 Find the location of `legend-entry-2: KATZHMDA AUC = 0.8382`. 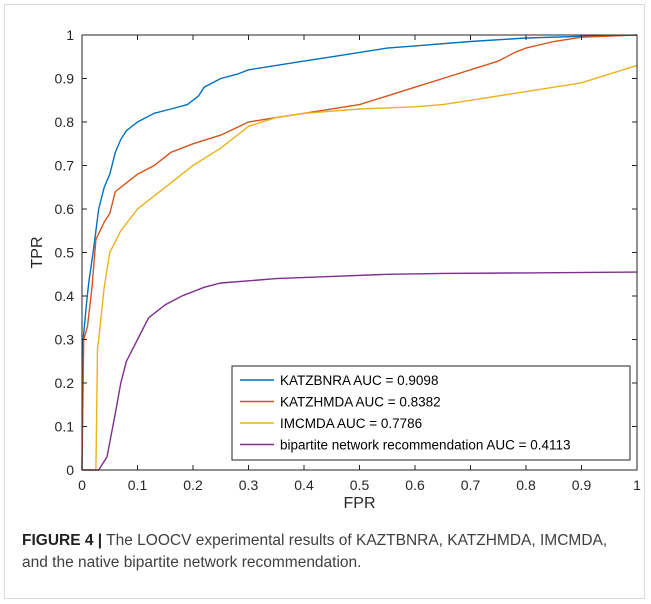

legend-entry-2: KATZHMDA AUC = 0.8382 is located at coordinates (360, 402).